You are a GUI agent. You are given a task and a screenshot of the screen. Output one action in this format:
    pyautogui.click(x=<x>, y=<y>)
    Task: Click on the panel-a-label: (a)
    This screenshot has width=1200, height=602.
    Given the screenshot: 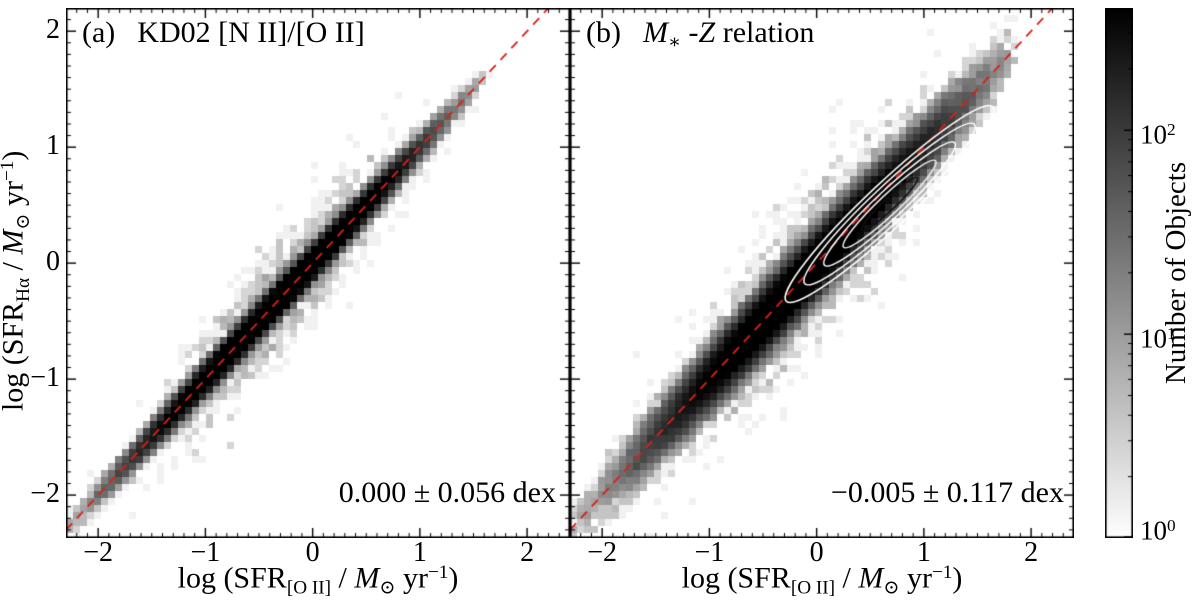 What is the action you would take?
    pyautogui.click(x=99, y=32)
    